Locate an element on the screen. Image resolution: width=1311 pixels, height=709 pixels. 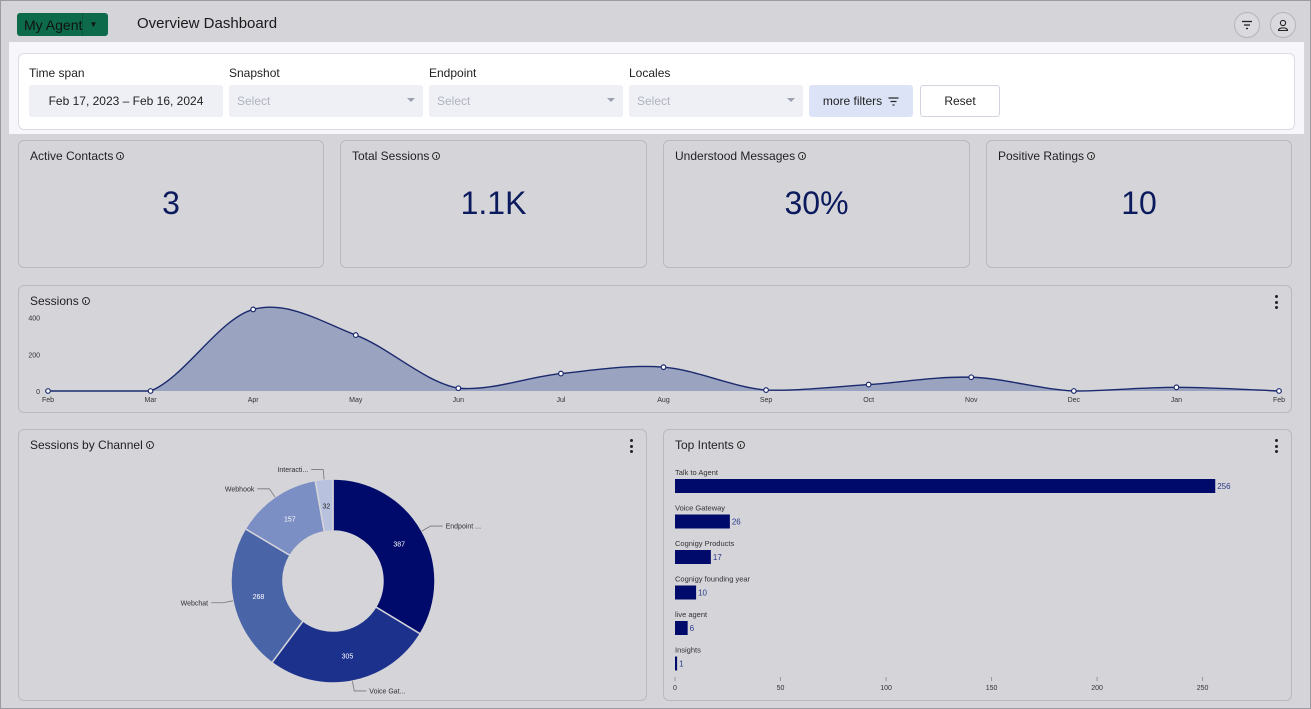
x-tick-label: Aug is located at coordinates (663, 400).